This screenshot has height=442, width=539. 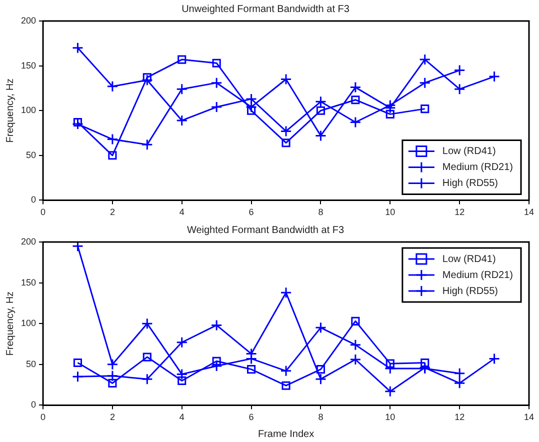 What do you see at coordinates (265, 230) in the screenshot?
I see `chart-title: Weighted Formant Bandwidth at F3` at bounding box center [265, 230].